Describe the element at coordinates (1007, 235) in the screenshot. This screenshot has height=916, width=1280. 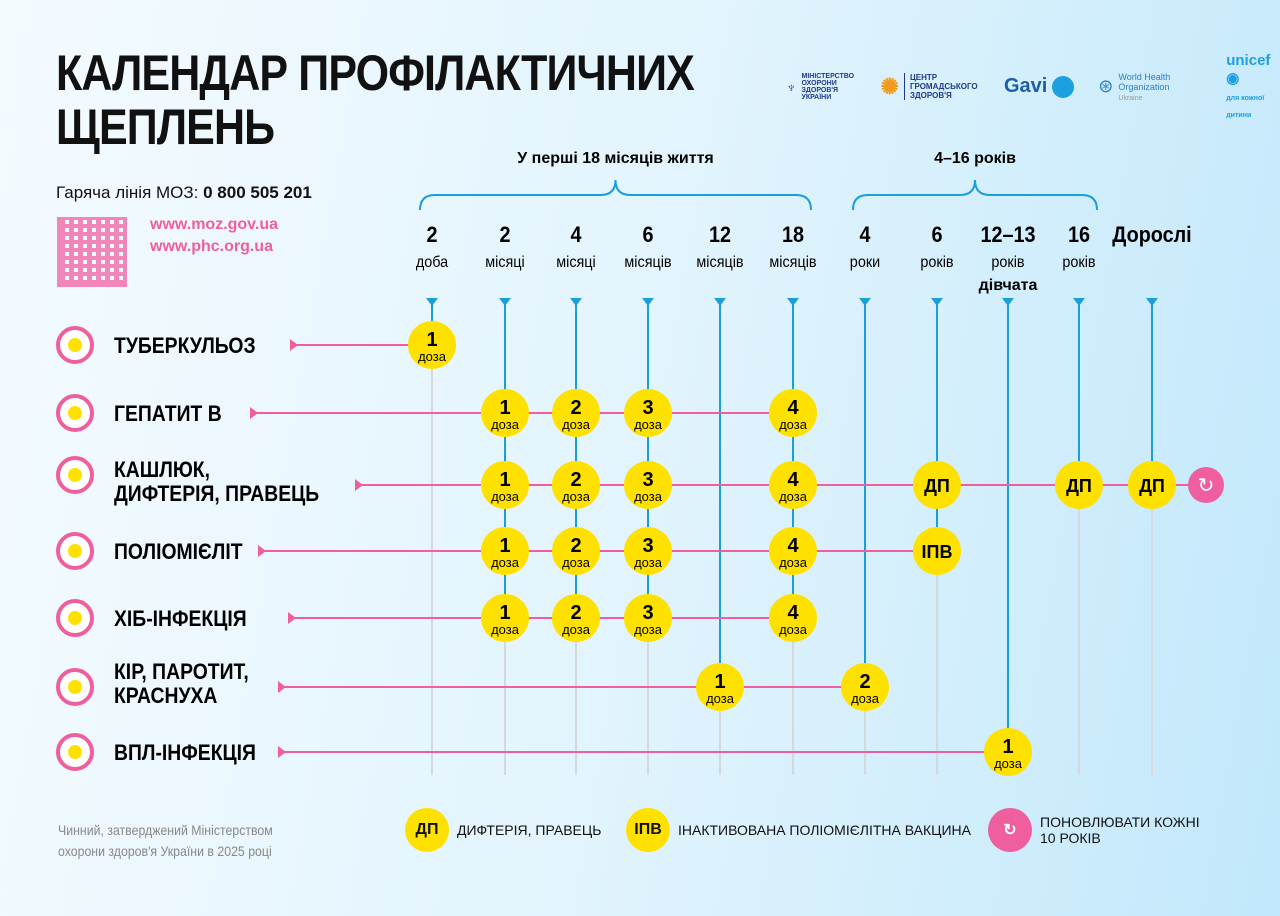
I see `column-age: 12–13` at that location.